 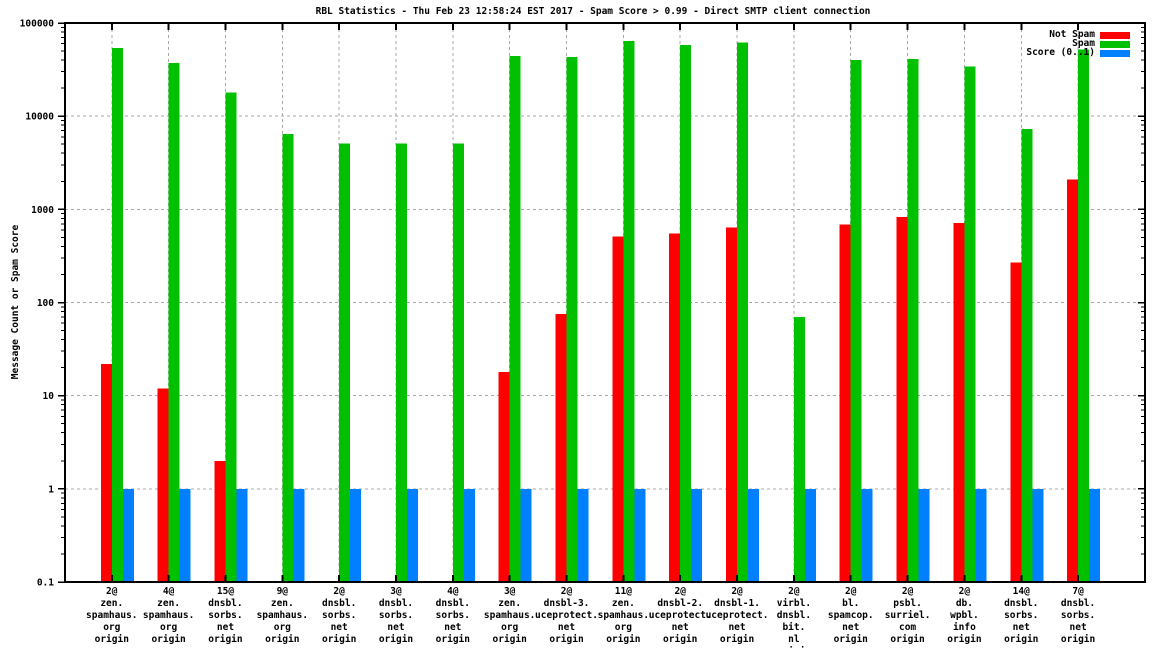 I want to click on y-tick-label-0: 0.1, so click(x=45, y=583).